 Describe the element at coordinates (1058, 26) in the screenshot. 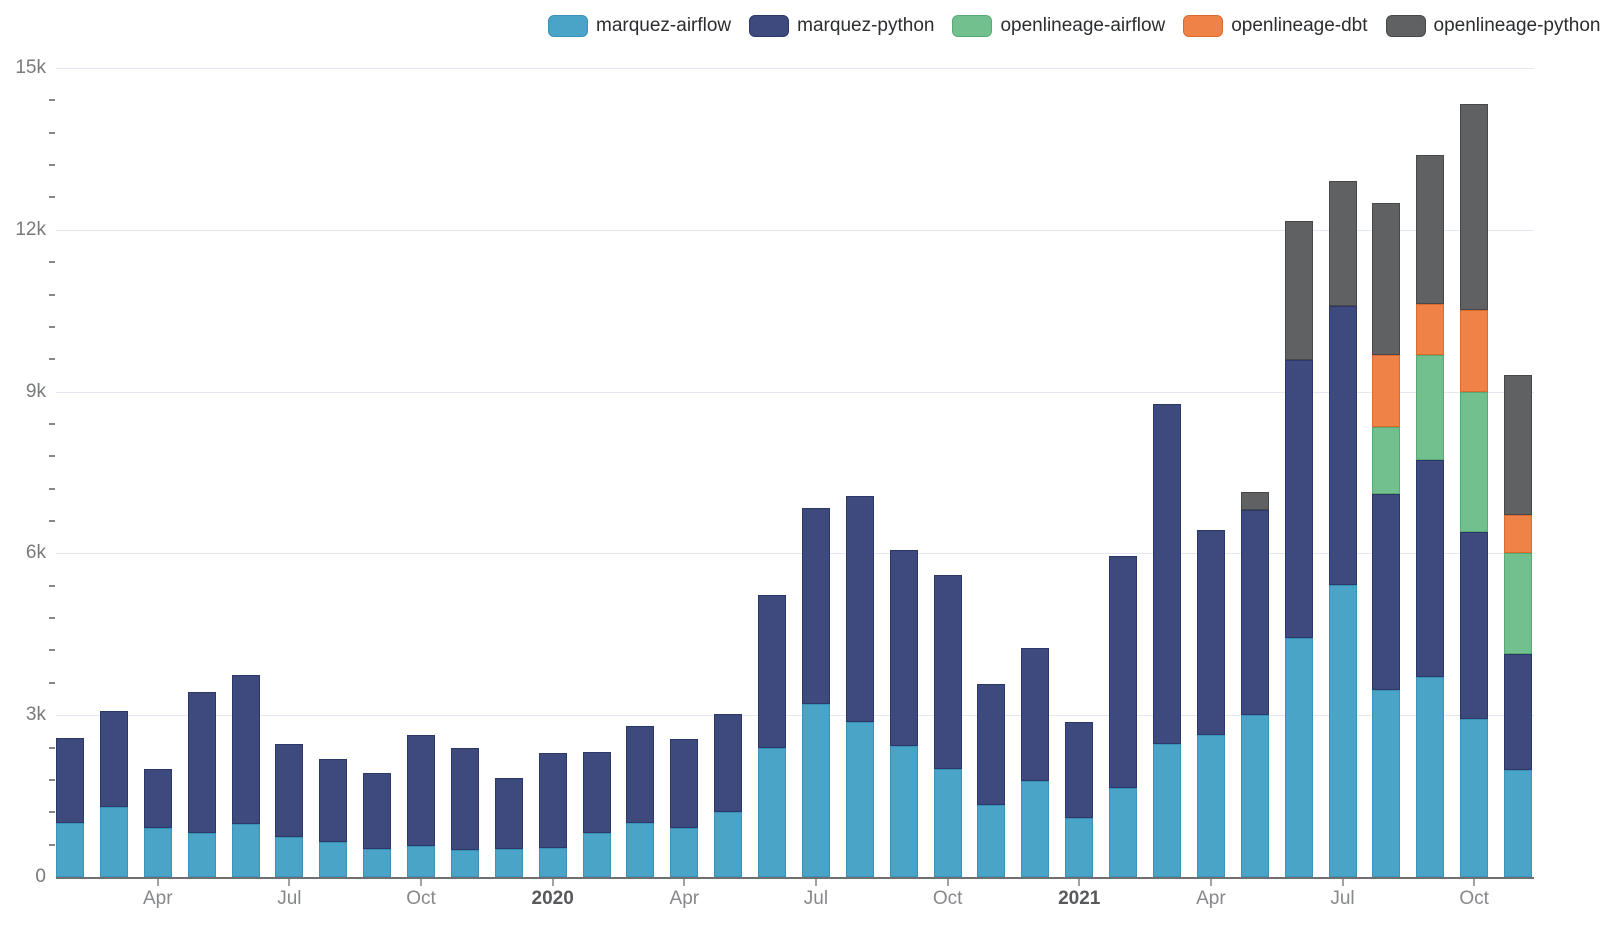

I see `legend-item-openlineage-airflow: openlineage-airflow` at that location.